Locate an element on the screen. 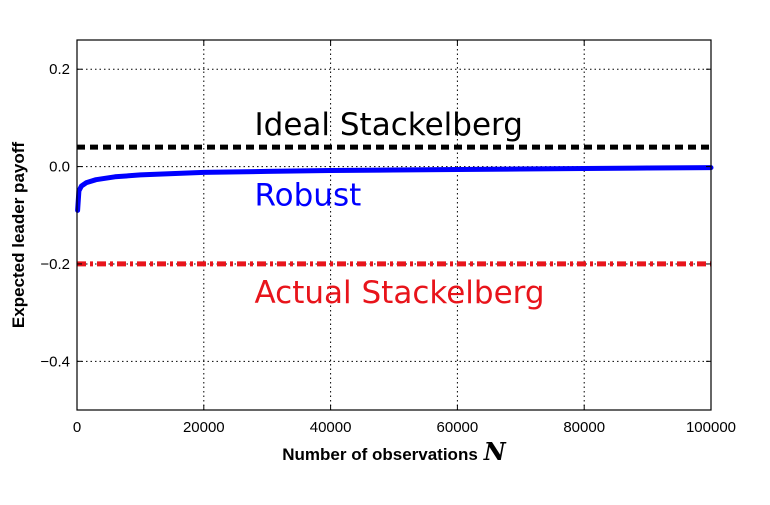 Image resolution: width=770 pixels, height=505 pixels. y-axis-label: Expected leader payoff is located at coordinates (18, 235).